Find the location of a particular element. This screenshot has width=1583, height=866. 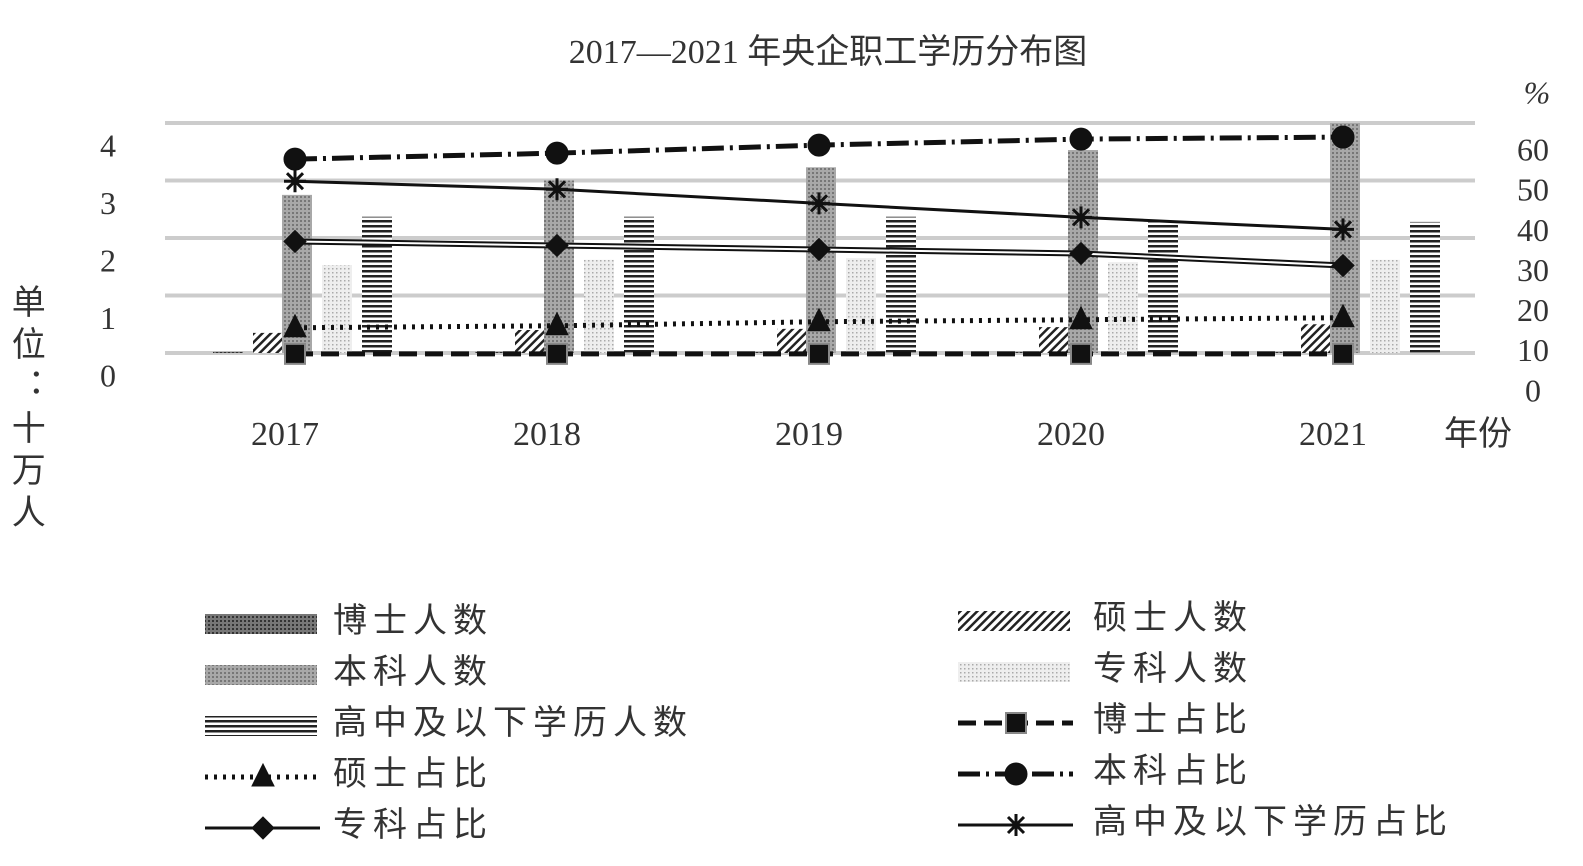

legend-label: 高中及以下学历占比 is located at coordinates (1273, 822).